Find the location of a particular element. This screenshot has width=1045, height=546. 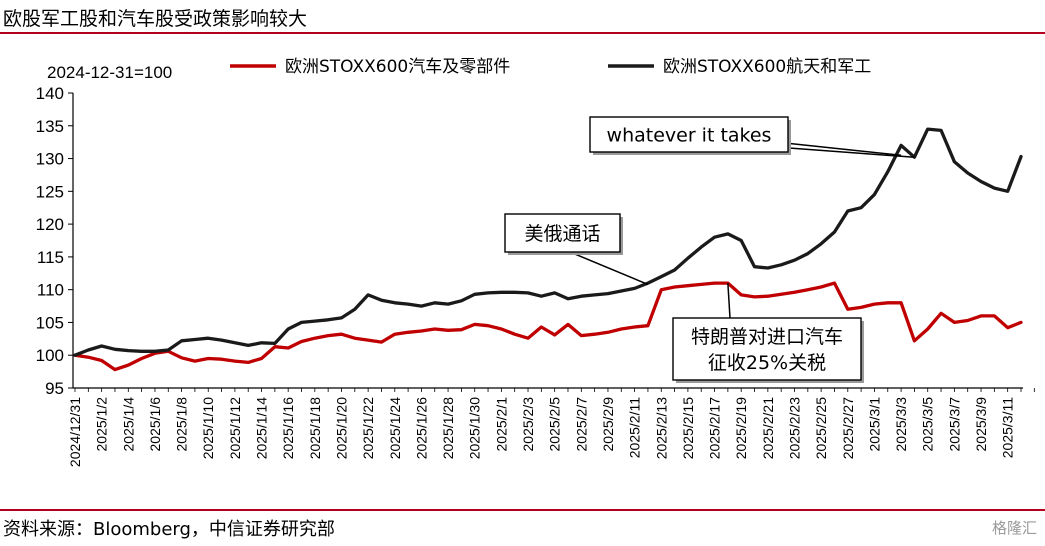

x-tick-label: 2025/3/7 is located at coordinates (954, 424).